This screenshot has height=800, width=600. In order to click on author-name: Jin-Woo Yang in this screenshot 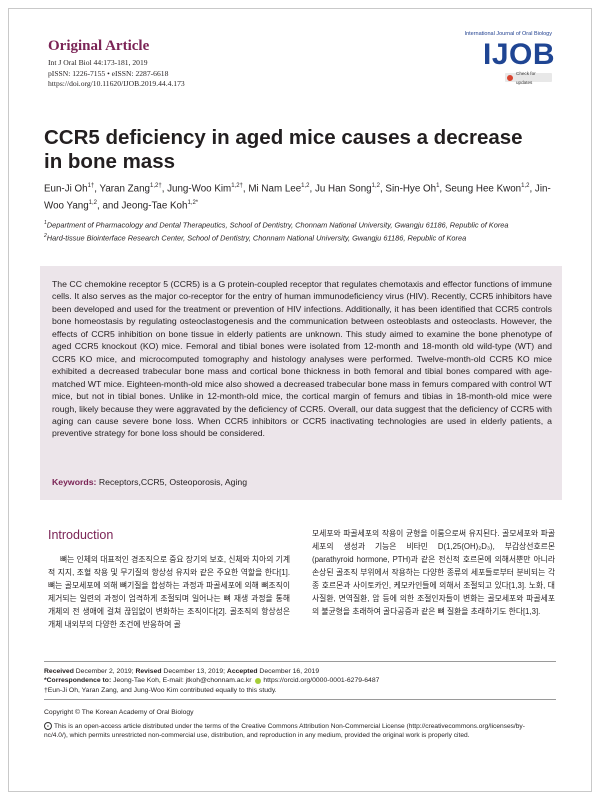, I will do `click(297, 197)`.